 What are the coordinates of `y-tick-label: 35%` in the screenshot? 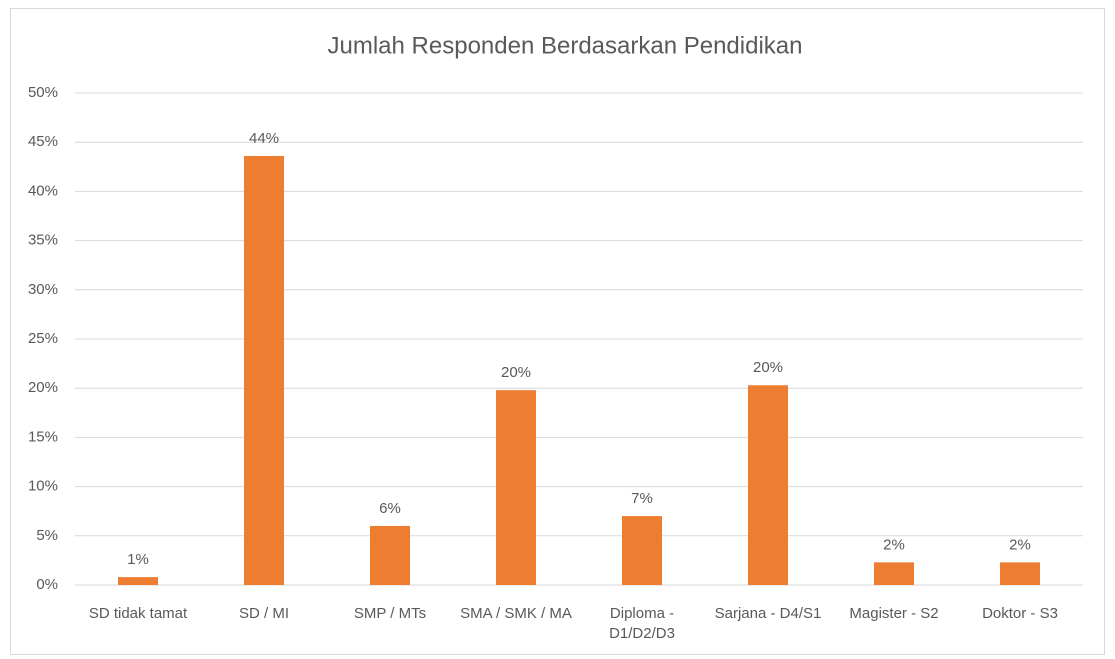 It's located at (43, 240).